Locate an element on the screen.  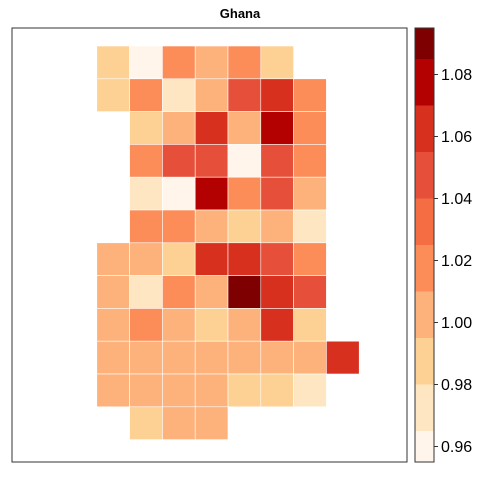
colorbar-tick-label: 1.08 is located at coordinates (456, 75).